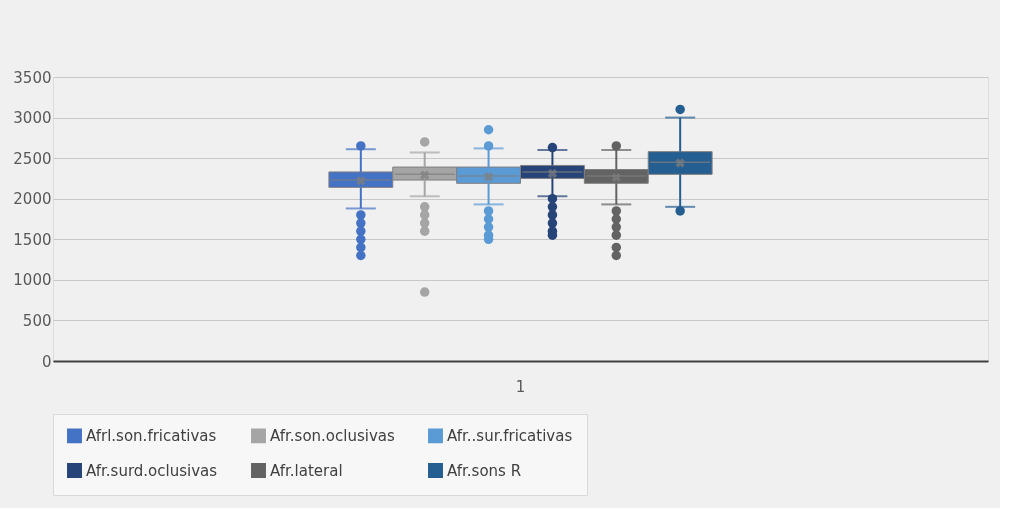  Describe the element at coordinates (32, 158) in the screenshot. I see `y-tick-label: 2500` at that location.